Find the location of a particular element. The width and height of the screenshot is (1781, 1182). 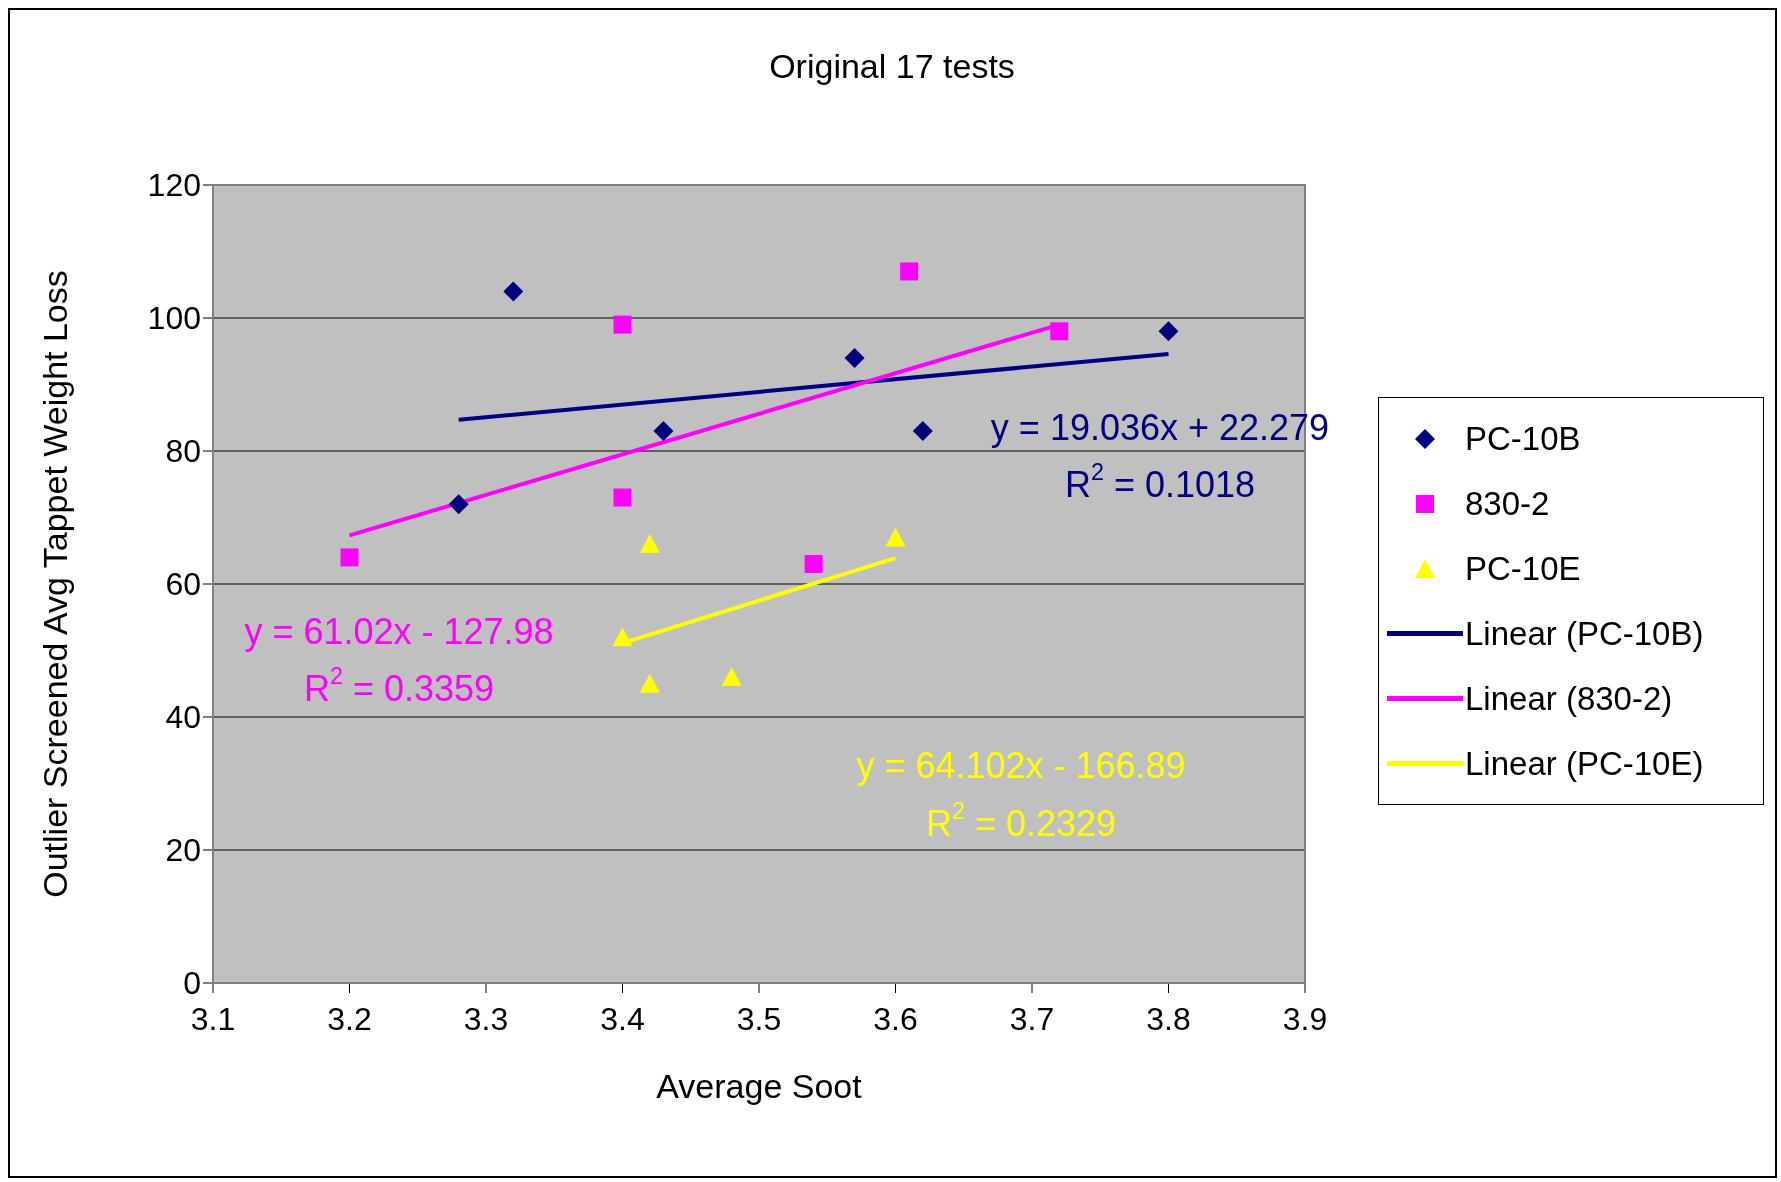

x-tick-label: 3.4 is located at coordinates (622, 1018).